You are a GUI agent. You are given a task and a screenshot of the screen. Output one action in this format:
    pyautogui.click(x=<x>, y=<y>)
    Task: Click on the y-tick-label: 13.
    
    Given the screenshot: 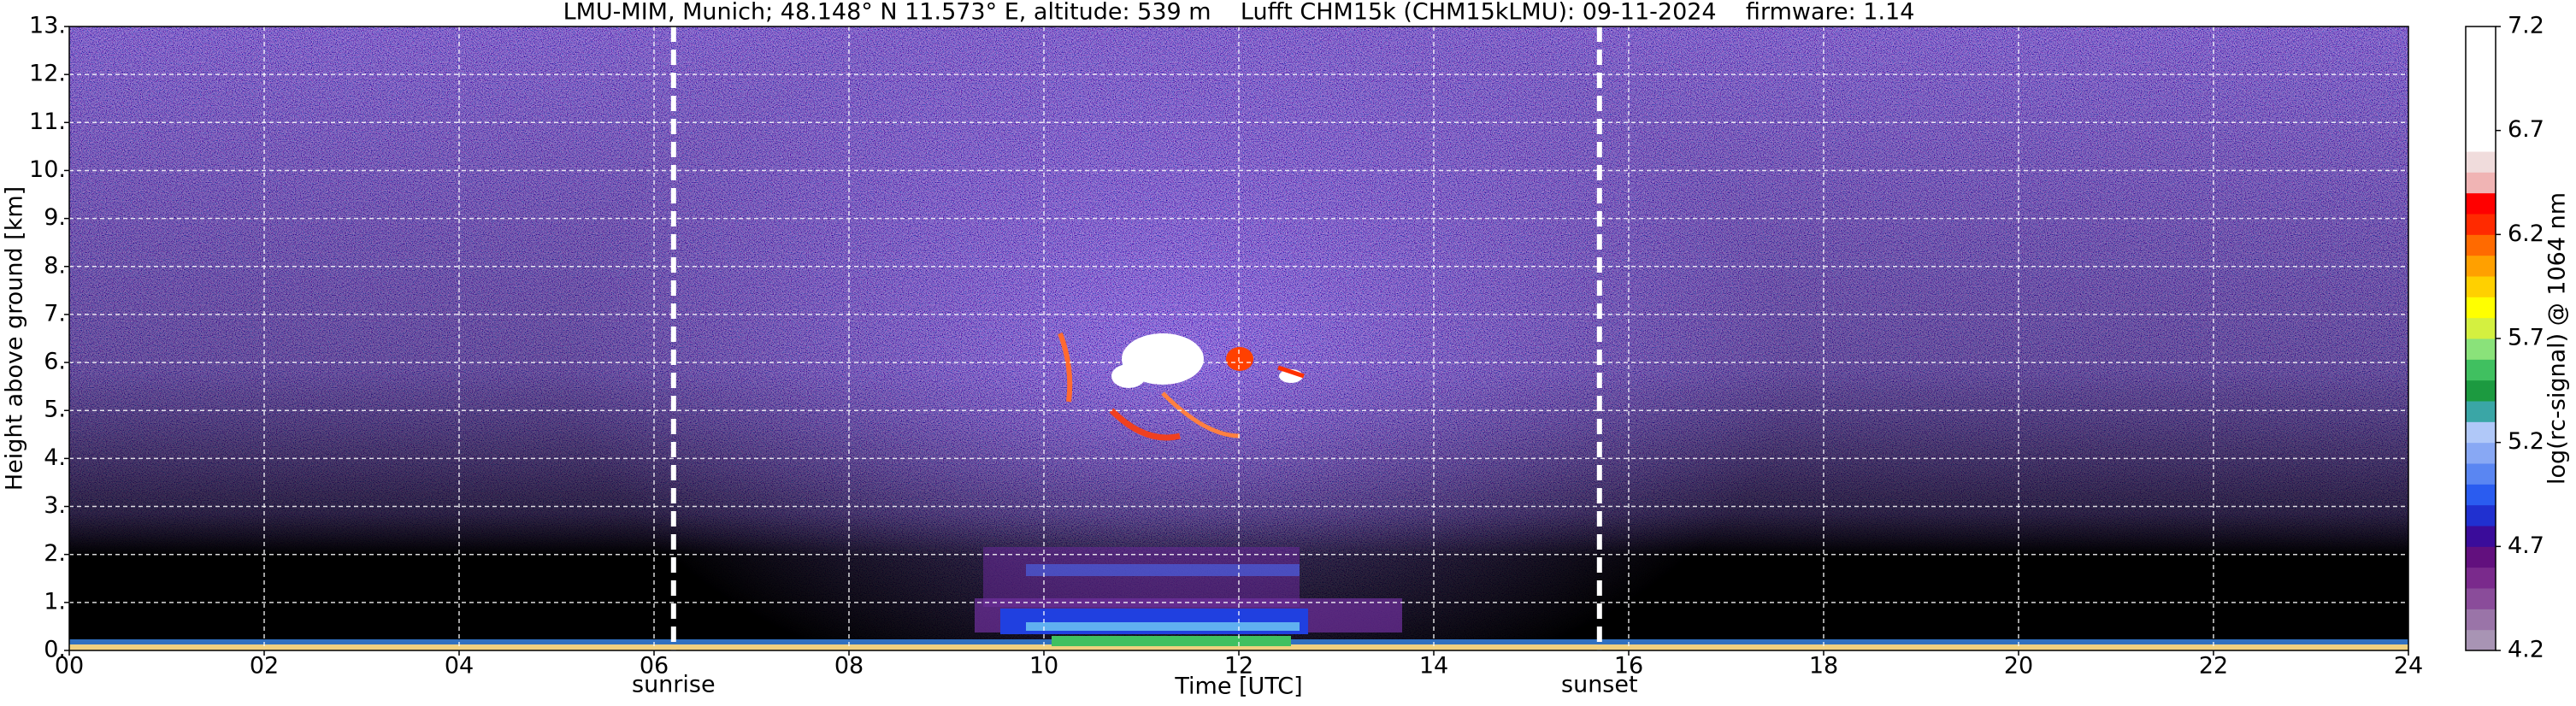 What is the action you would take?
    pyautogui.click(x=47, y=26)
    